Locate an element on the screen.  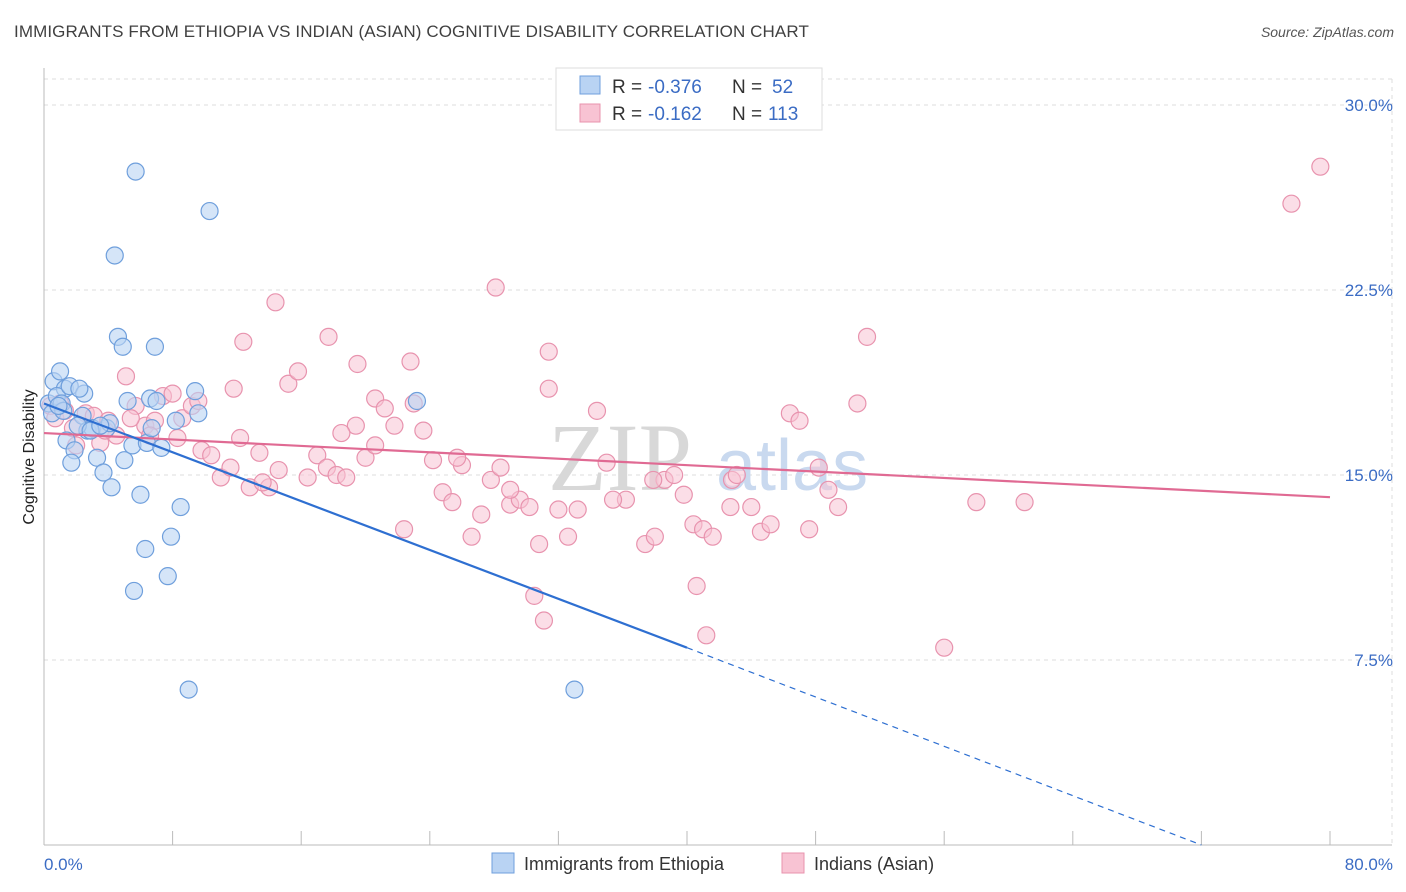
y-tick-label-2: 22.5% is located at coordinates (1369, 290).